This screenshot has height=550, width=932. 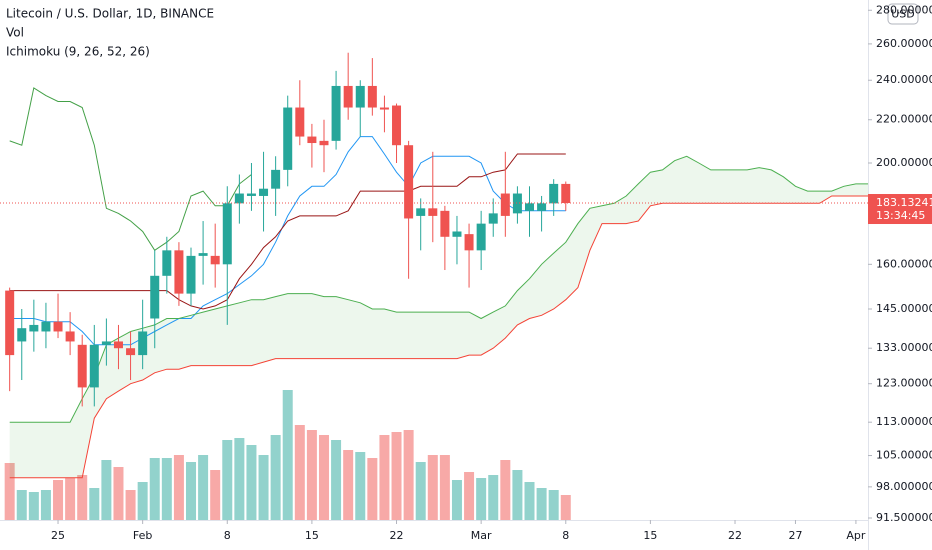 I want to click on last-price-box, so click(x=900, y=209).